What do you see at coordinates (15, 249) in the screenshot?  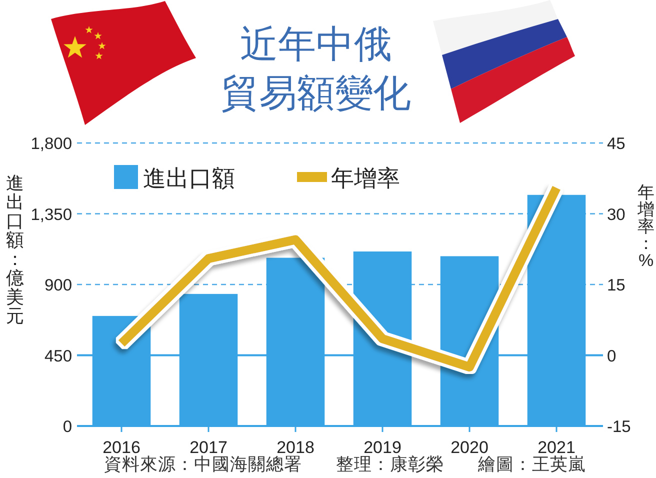 I see `ylabel: 進出口額：億美元` at bounding box center [15, 249].